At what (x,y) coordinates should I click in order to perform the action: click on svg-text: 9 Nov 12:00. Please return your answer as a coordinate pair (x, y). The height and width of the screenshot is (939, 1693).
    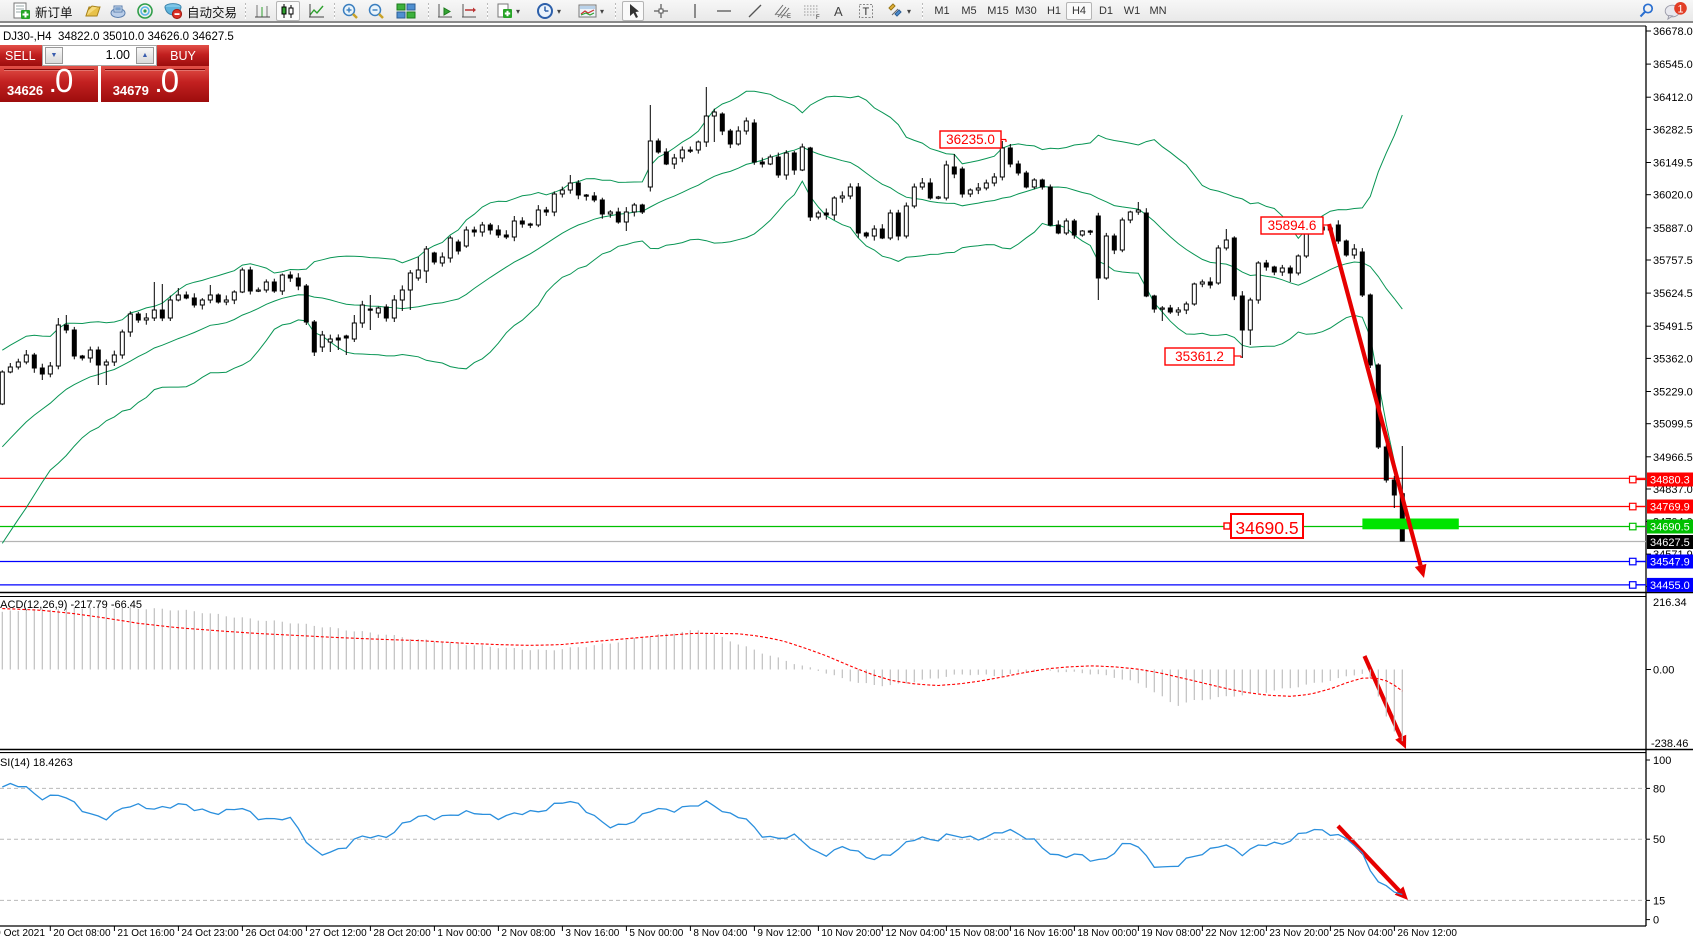
    Looking at the image, I should click on (784, 933).